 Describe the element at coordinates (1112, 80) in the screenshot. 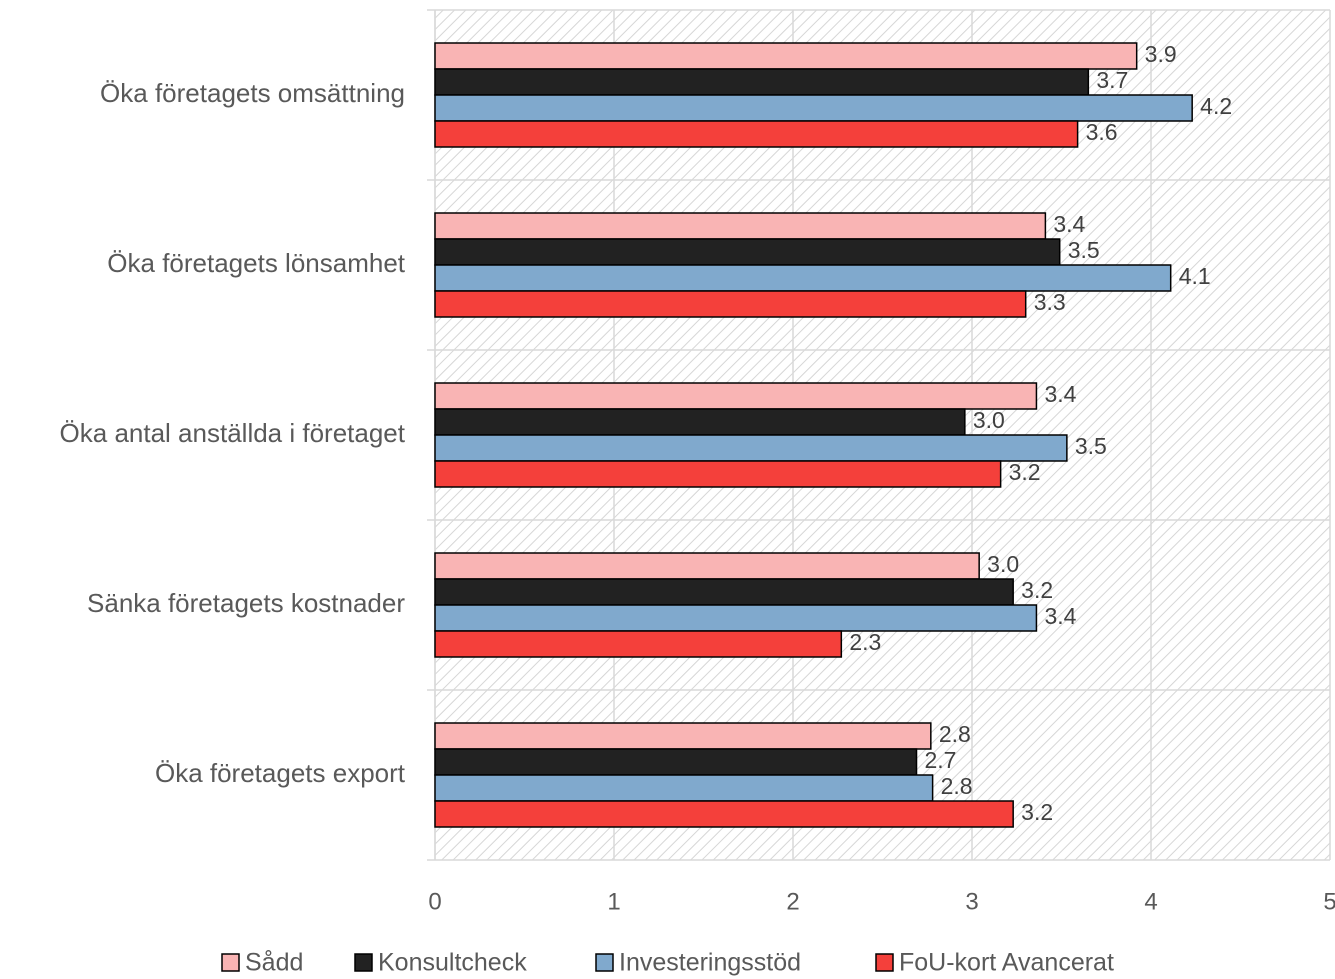

I see `value-label: 3.7` at that location.